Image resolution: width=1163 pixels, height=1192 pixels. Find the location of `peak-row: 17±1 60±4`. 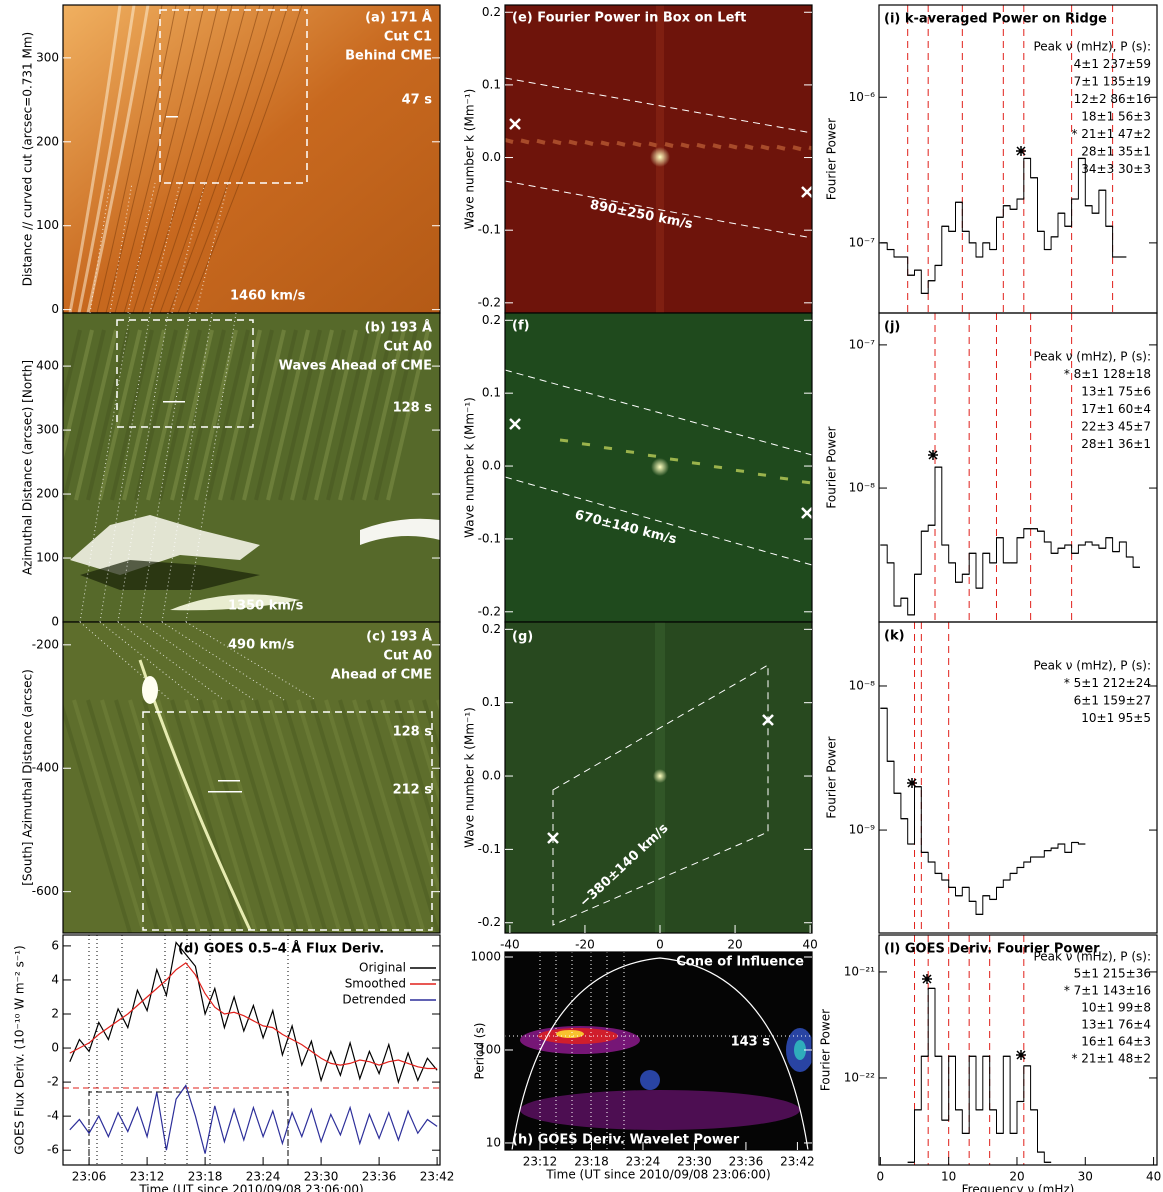

peak-row: 17±1 60±4 is located at coordinates (1116, 409).